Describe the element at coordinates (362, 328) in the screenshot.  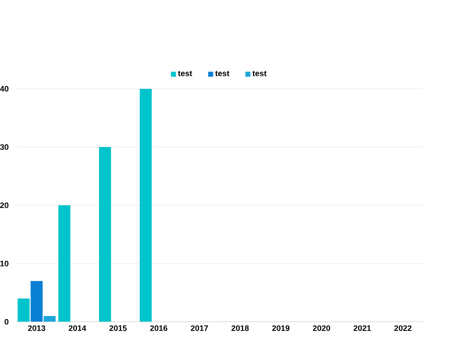
I see `x-tick-label: 2021` at that location.